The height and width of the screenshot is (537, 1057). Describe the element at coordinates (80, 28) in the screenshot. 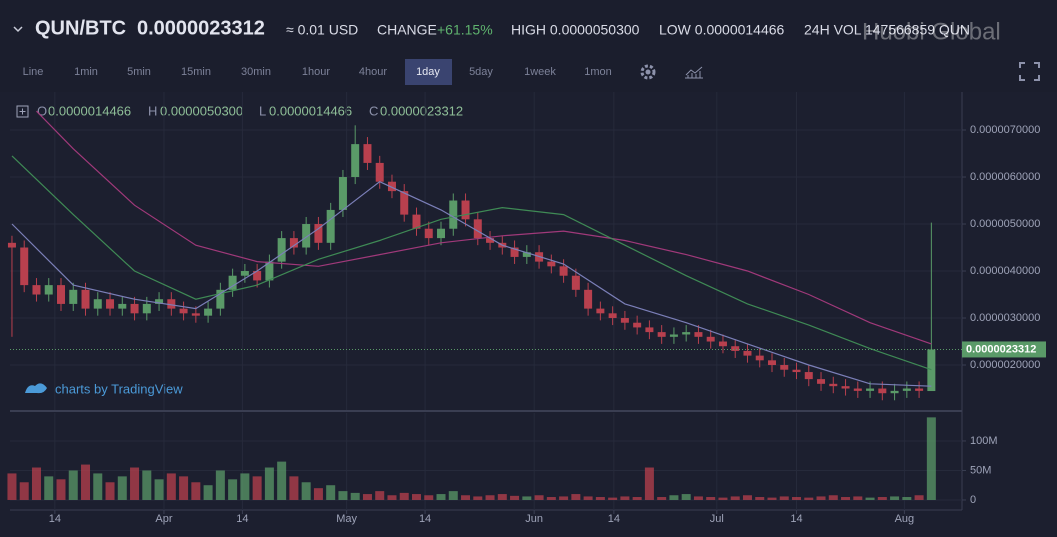

I see `pair: QUN/BTC` at that location.